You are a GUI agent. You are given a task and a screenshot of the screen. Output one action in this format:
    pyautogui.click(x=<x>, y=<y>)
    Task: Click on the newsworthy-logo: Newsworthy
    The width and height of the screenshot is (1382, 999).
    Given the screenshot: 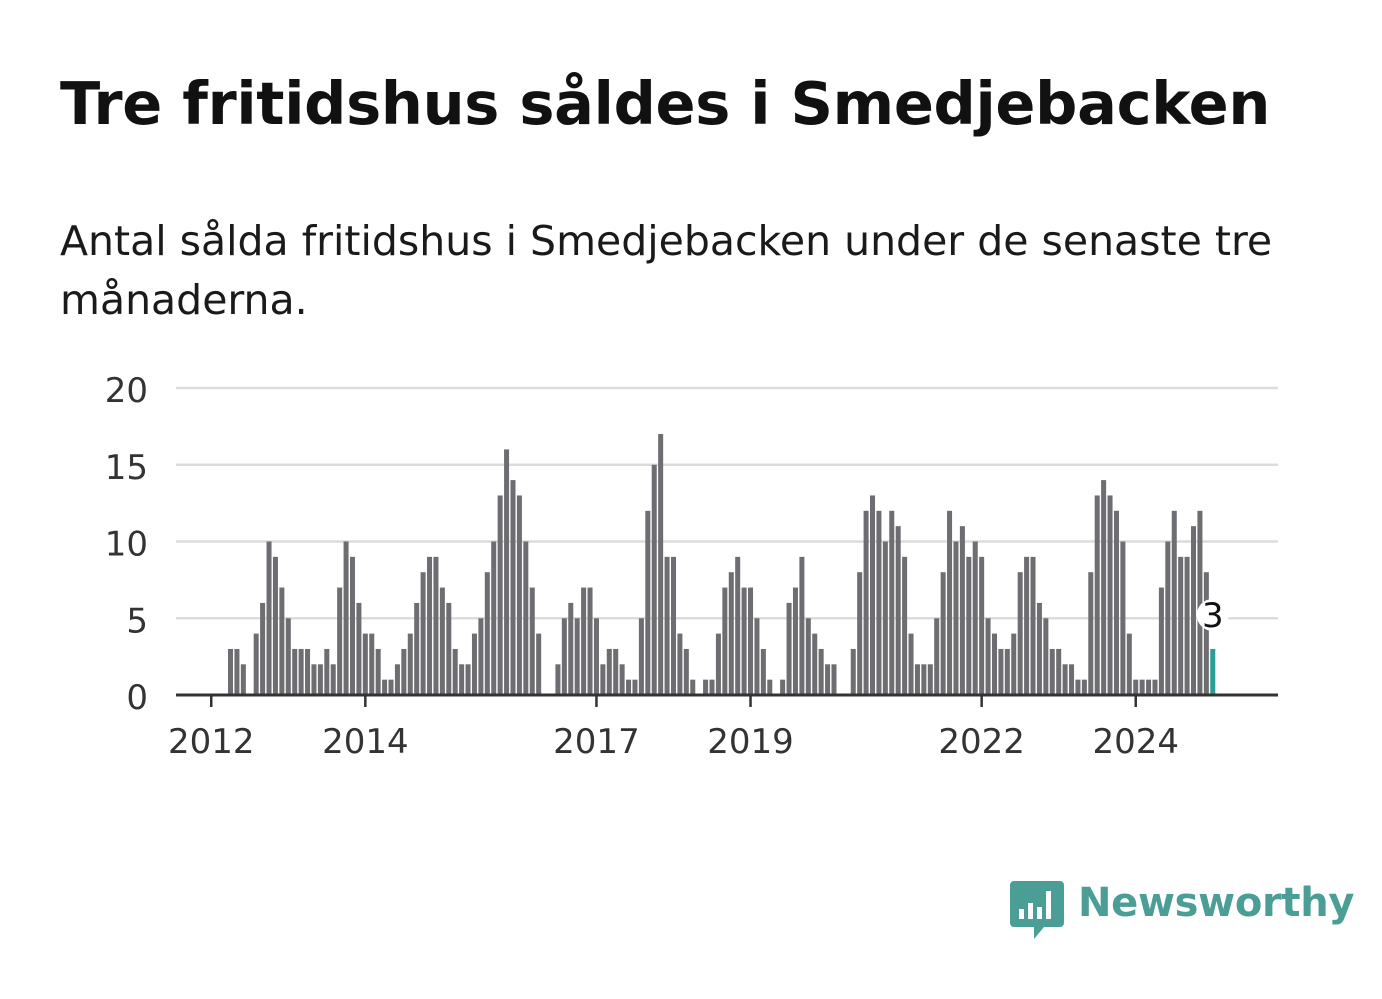 What is the action you would take?
    pyautogui.click(x=1182, y=909)
    